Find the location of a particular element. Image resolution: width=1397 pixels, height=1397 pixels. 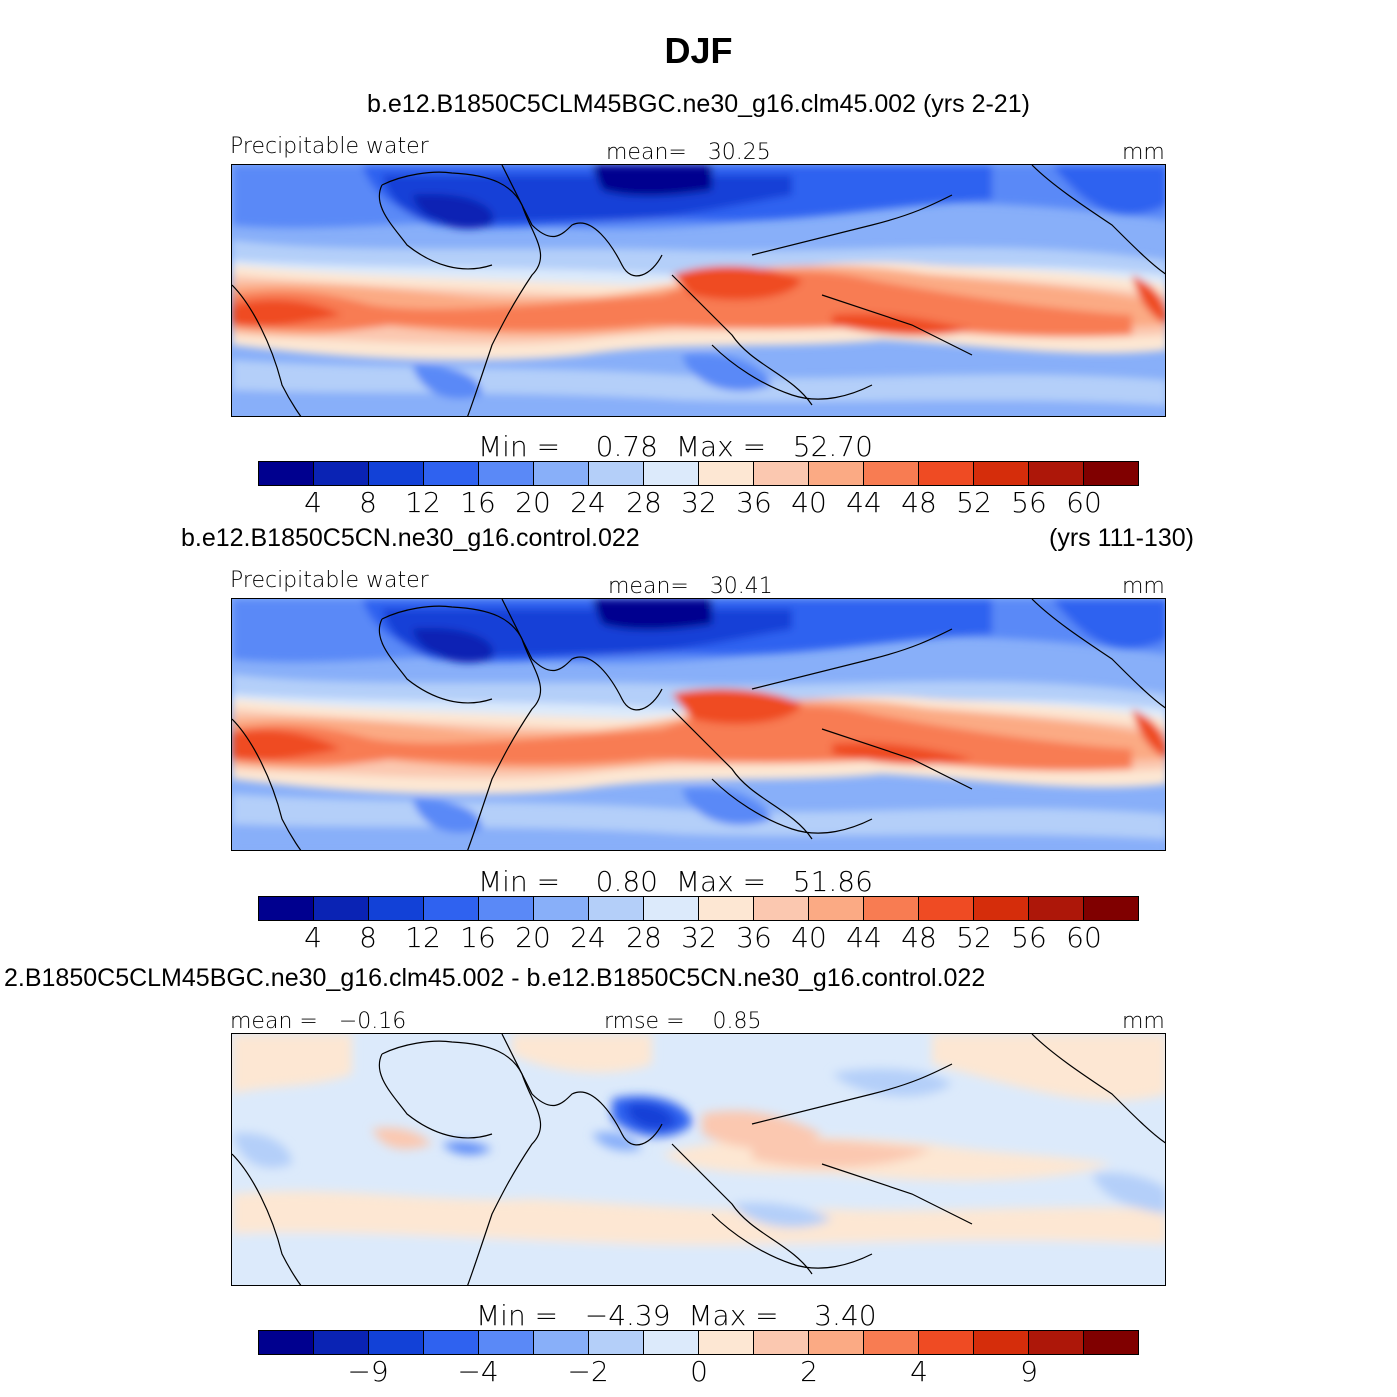

panel1-mean-value: 30.25 is located at coordinates (739, 152).